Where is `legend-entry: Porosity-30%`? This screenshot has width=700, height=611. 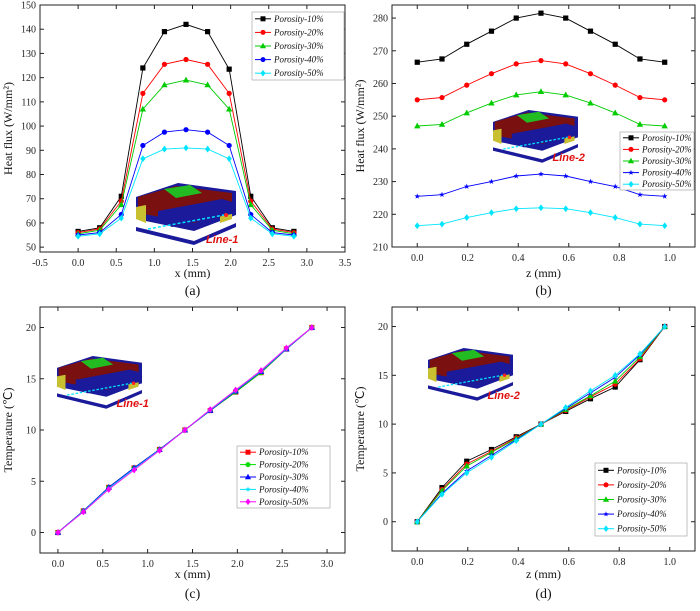
legend-entry: Porosity-30% is located at coordinates (274, 477).